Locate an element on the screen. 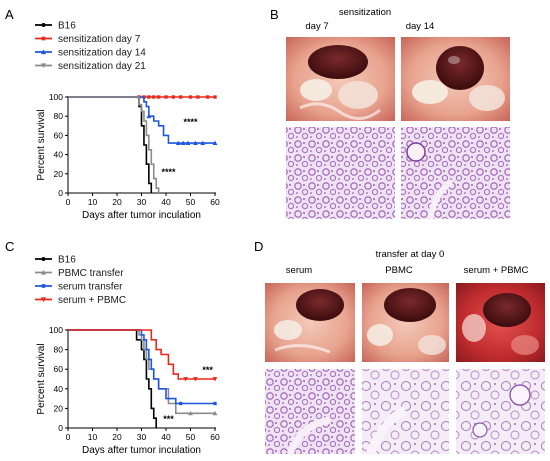 The height and width of the screenshot is (461, 550). panel-letter-a: A is located at coordinates (9, 14).